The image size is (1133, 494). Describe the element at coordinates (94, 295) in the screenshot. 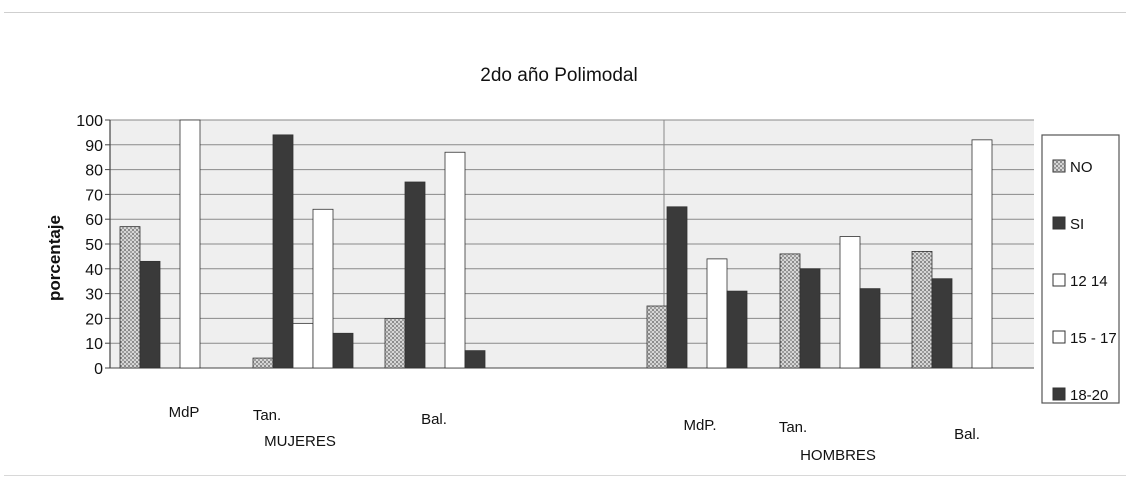

I see `y-tick-label: 30` at that location.